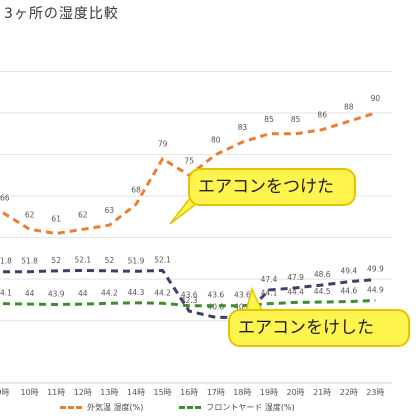 This screenshot has height=420, width=420. Describe the element at coordinates (189, 392) in the screenshot. I see `x-tick-label: 16時` at that location.